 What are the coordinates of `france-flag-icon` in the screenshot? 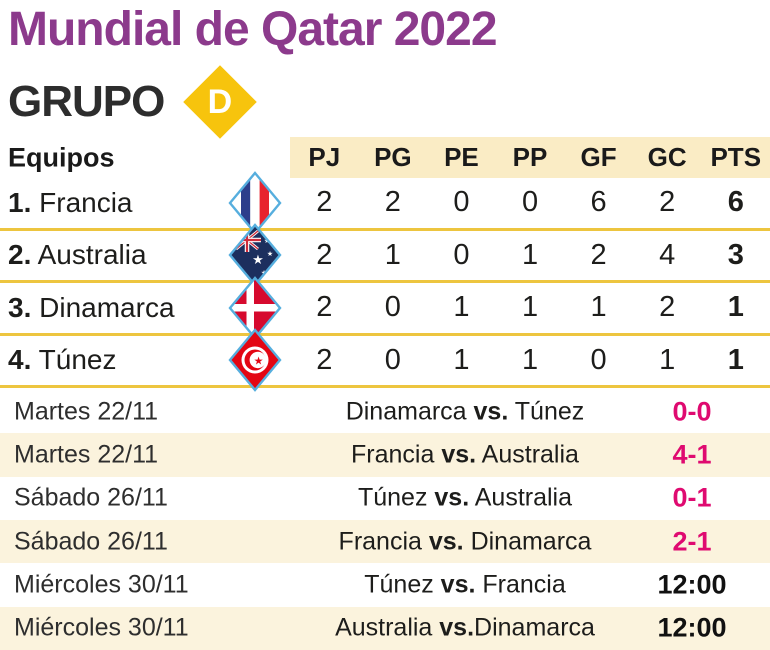 It's located at (255, 202).